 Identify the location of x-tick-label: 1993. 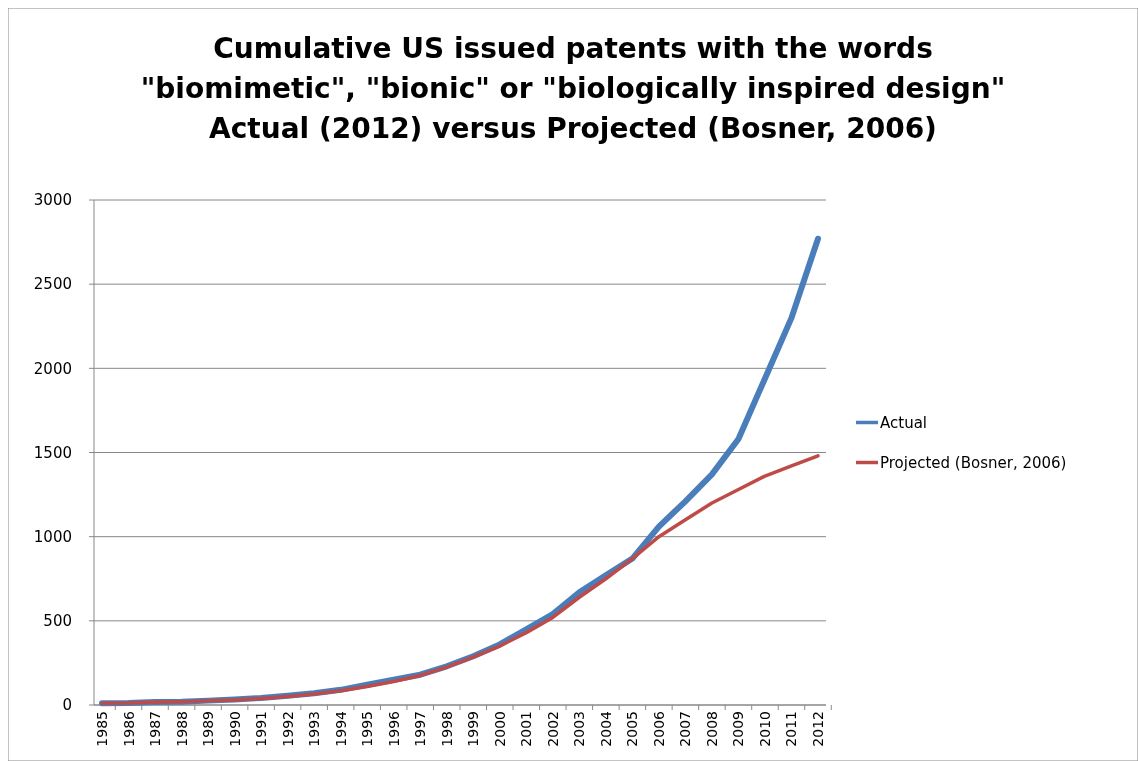
(314, 729).